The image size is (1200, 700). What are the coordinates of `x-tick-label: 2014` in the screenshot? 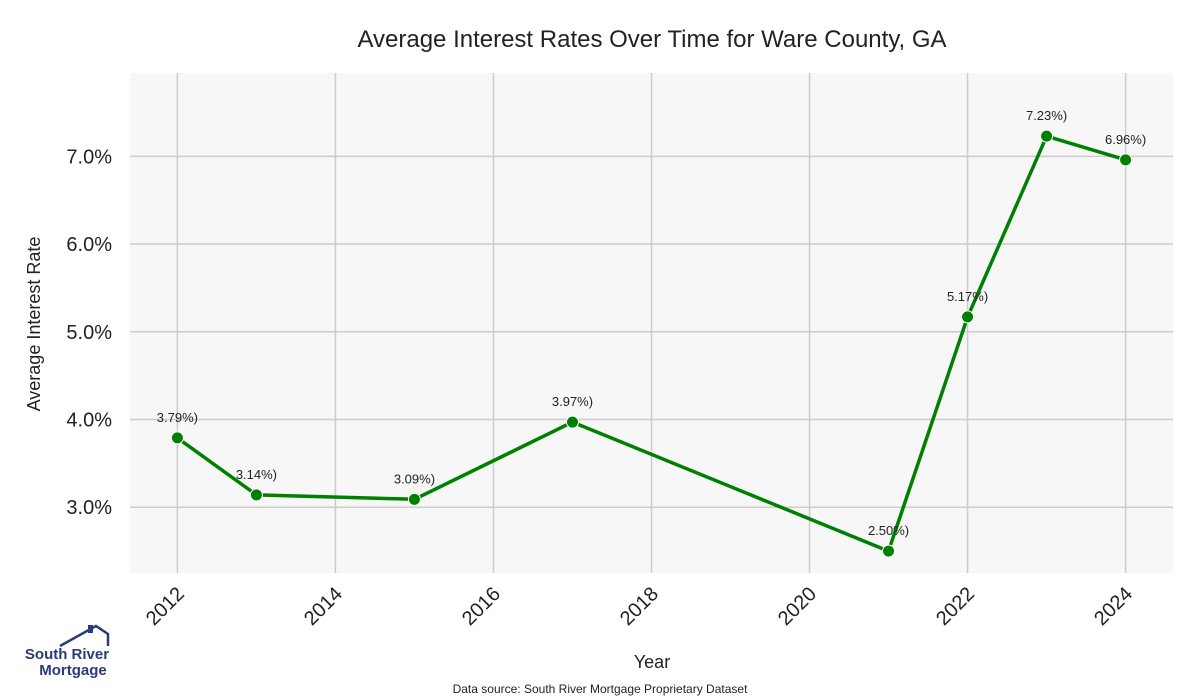 It's located at (323, 606).